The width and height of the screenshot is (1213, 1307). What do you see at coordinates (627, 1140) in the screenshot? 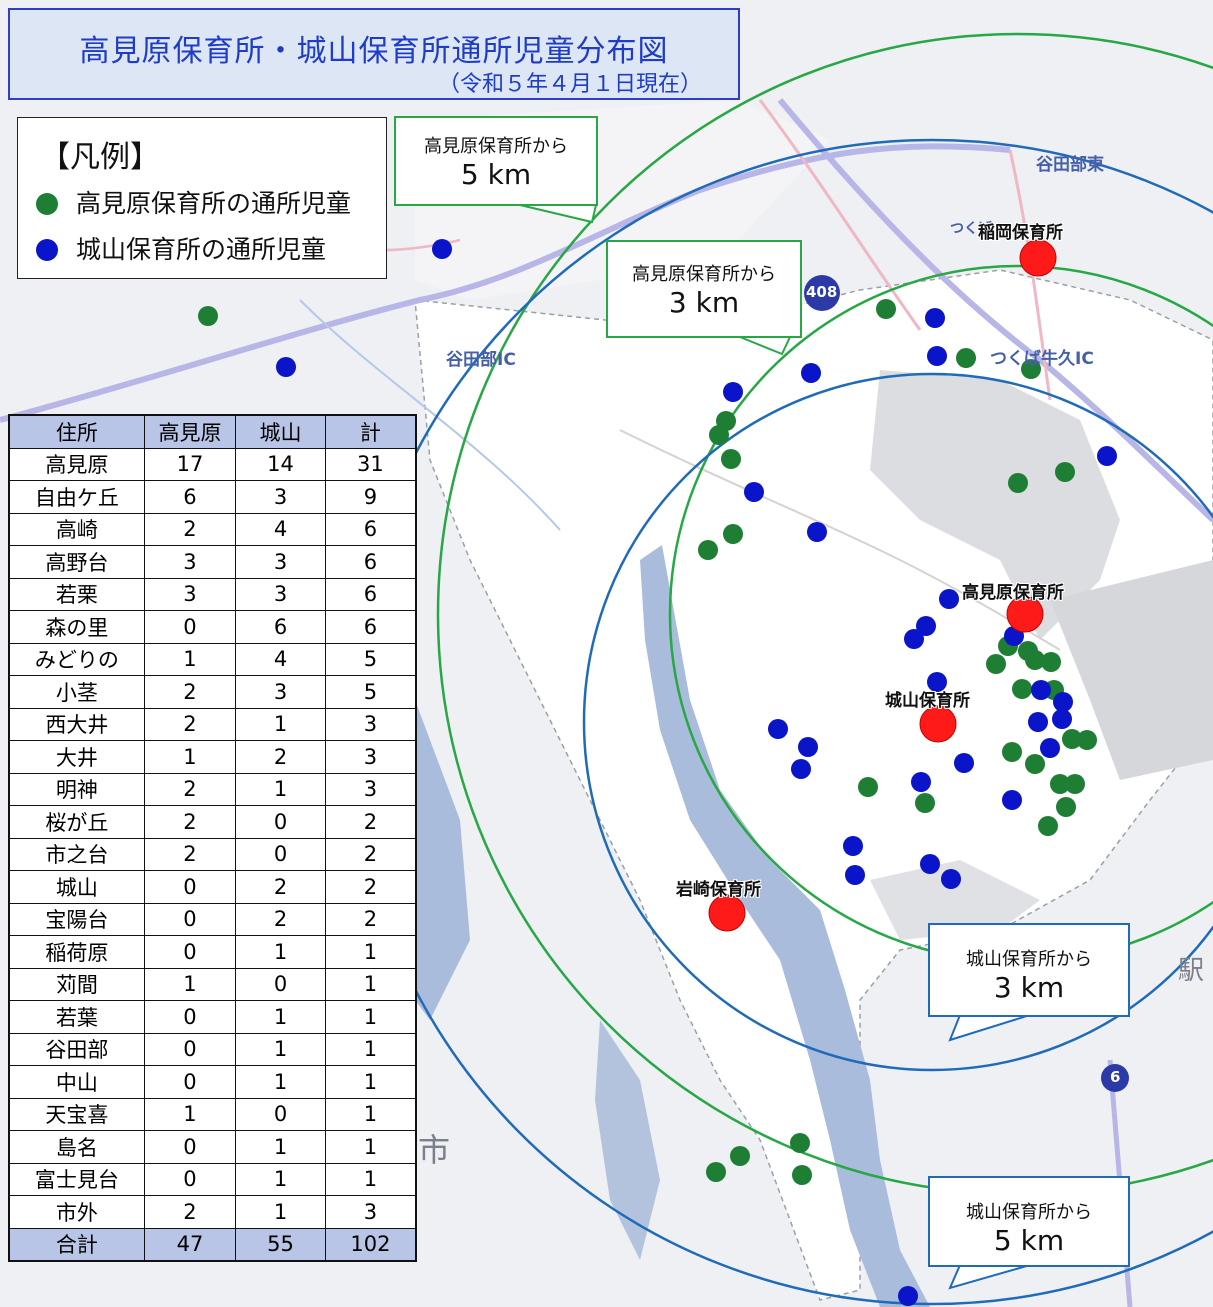
I see `river-lower` at bounding box center [627, 1140].